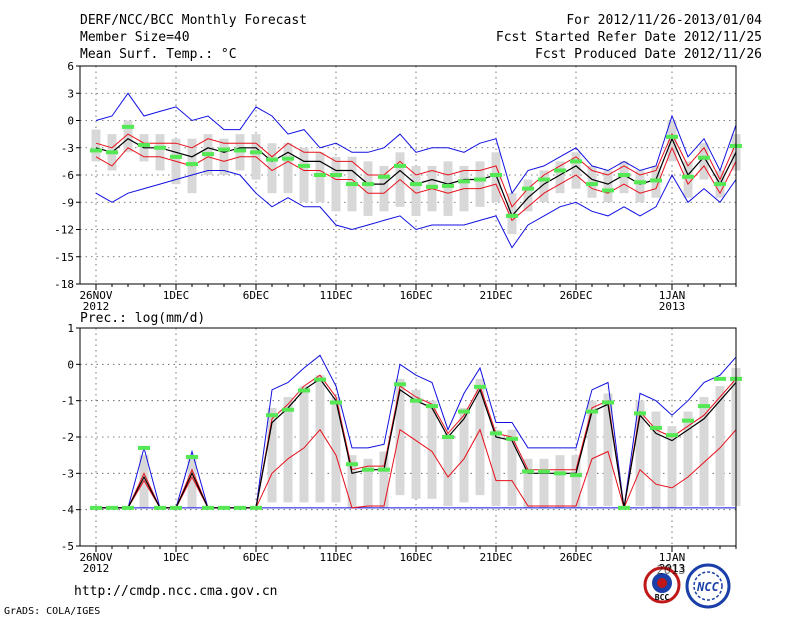  Describe the element at coordinates (335, 557) in the screenshot. I see `prec-xtick-label: 11DEC` at that location.